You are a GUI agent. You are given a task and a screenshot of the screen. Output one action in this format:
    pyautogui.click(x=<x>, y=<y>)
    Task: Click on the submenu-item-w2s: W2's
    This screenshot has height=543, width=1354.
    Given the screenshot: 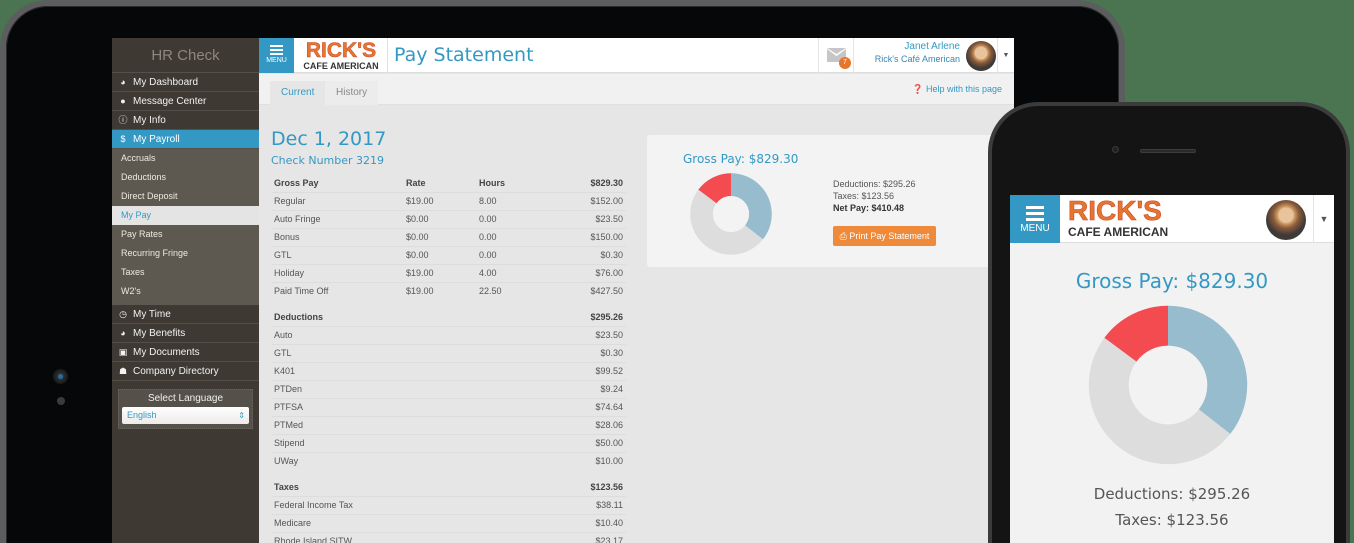 What is the action you would take?
    pyautogui.click(x=131, y=291)
    